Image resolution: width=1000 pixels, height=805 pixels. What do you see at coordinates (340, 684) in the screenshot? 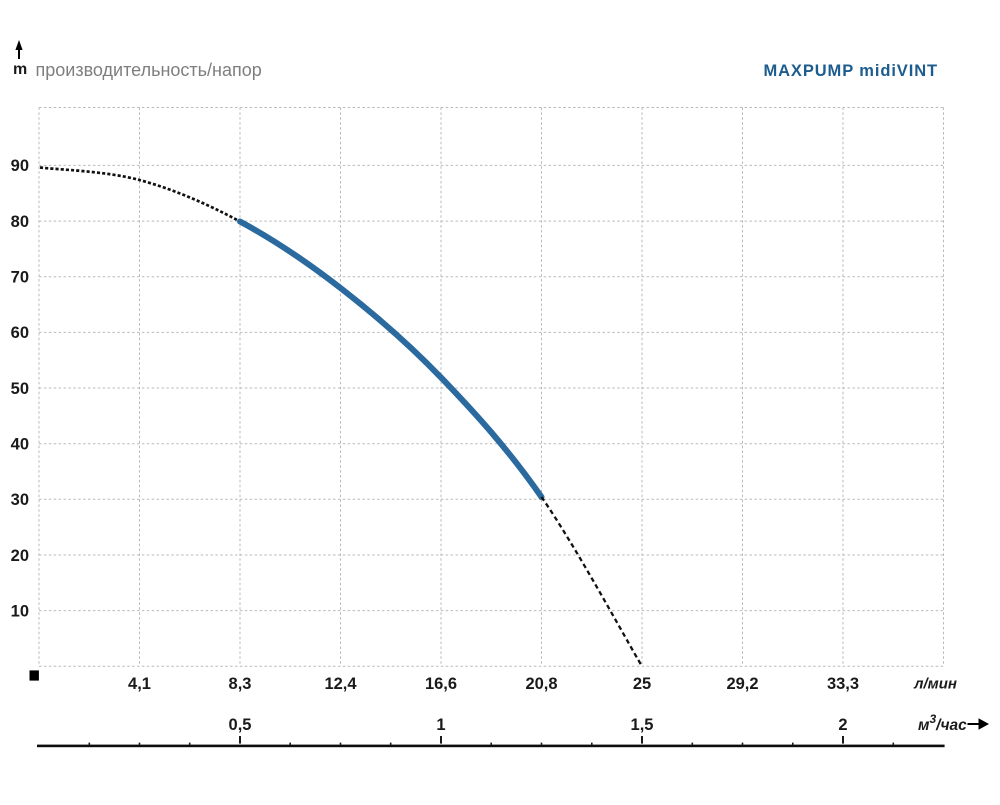
I see `svg-text: 12,4` at bounding box center [340, 684].